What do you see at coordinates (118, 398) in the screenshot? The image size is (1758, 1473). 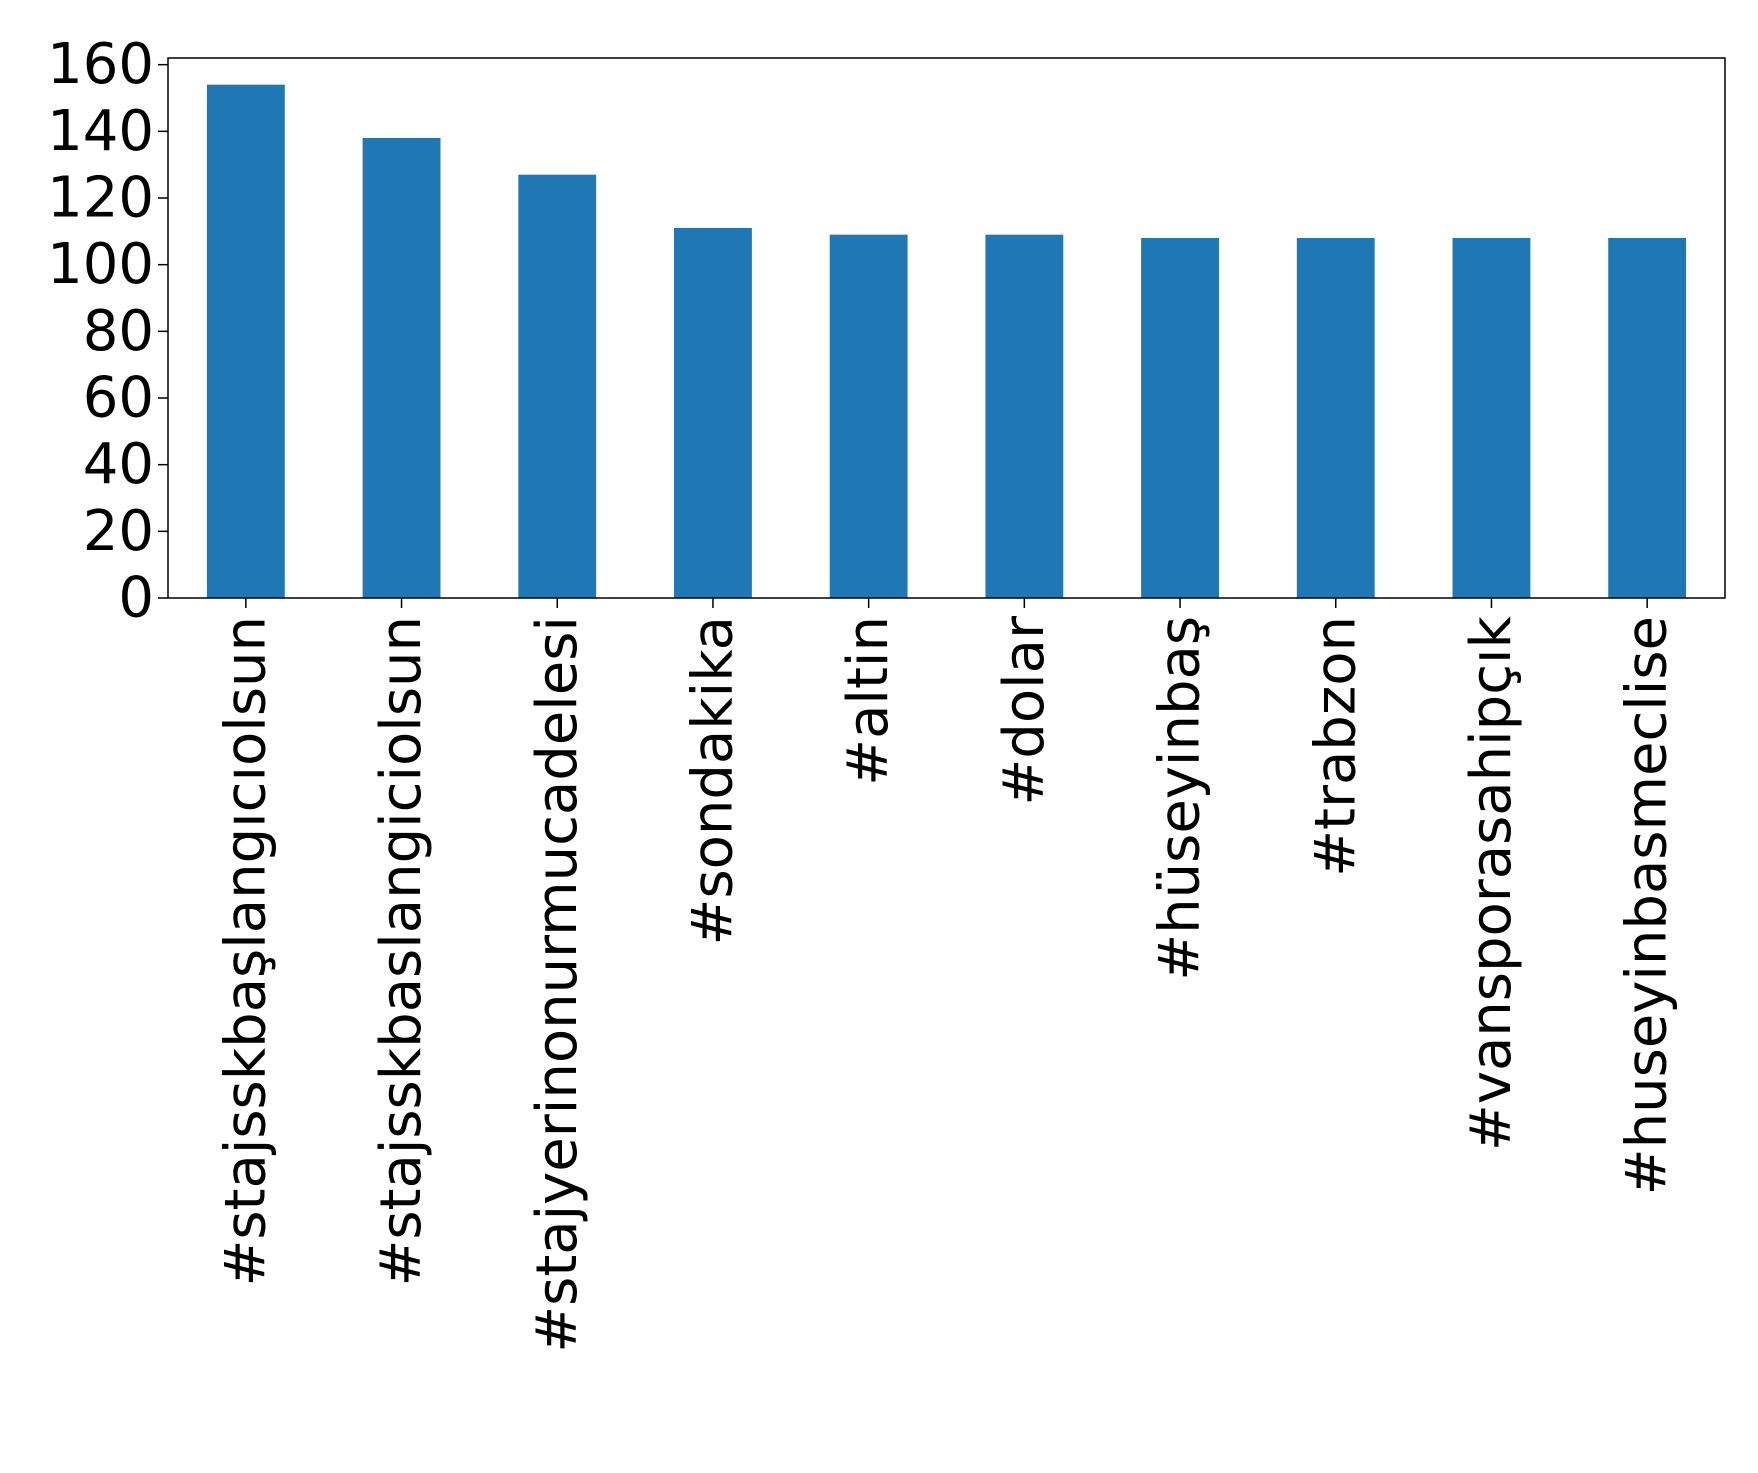 I see `y-tick-label: 60` at bounding box center [118, 398].